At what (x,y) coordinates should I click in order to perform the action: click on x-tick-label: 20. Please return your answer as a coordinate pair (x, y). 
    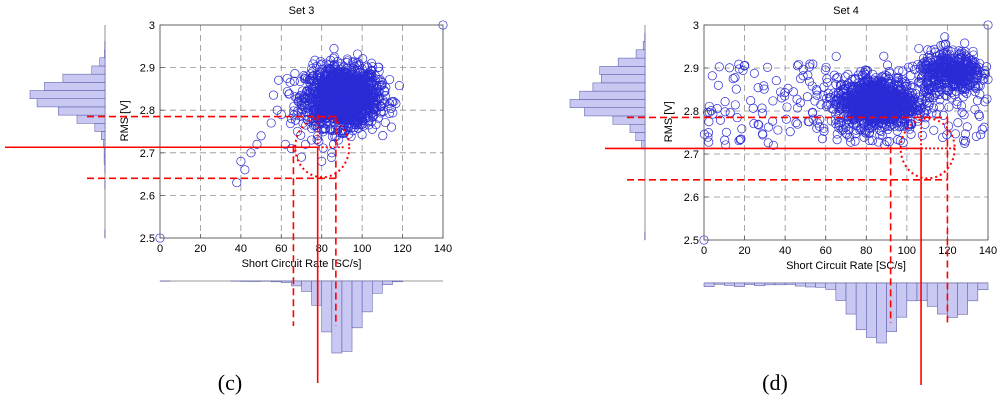
    Looking at the image, I should click on (744, 251).